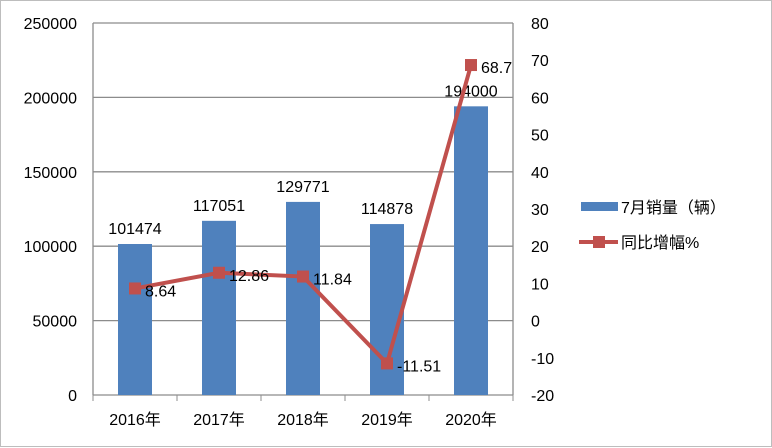 This screenshot has width=772, height=448. What do you see at coordinates (50, 247) in the screenshot?
I see `left-tick-label: 100000` at bounding box center [50, 247].